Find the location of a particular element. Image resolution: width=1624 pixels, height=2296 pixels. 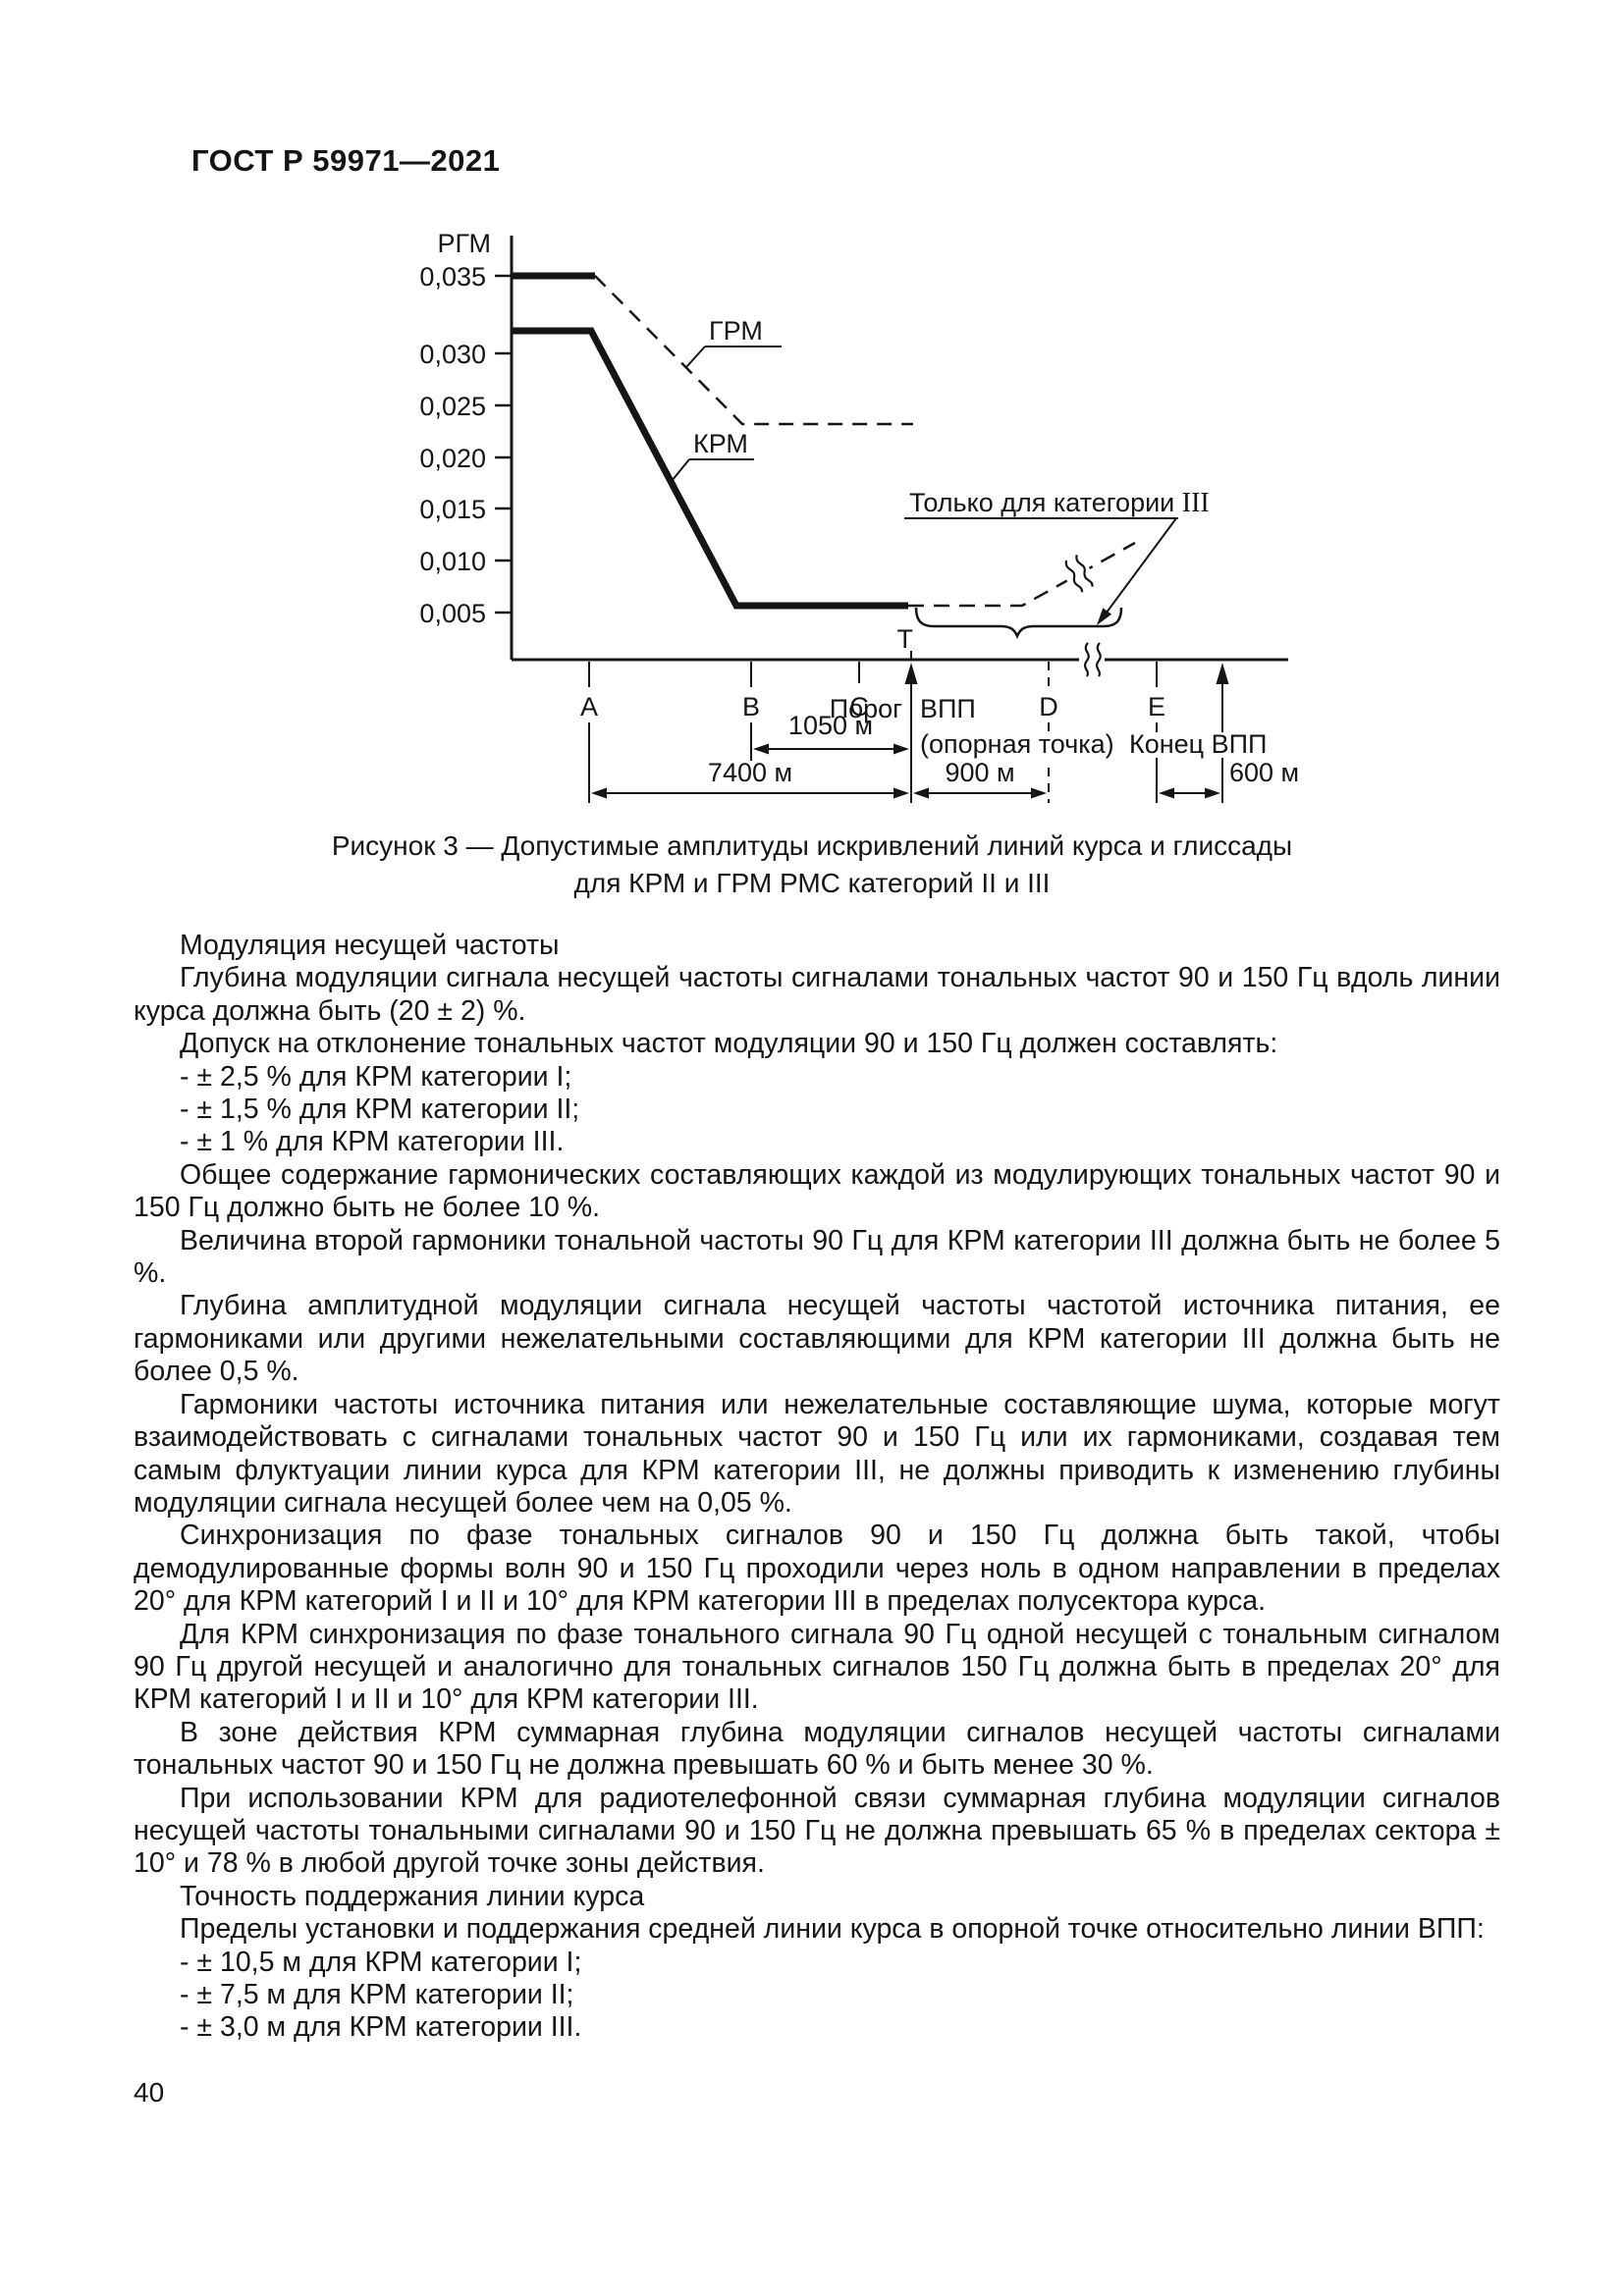

x-tick-a: A is located at coordinates (589, 707).